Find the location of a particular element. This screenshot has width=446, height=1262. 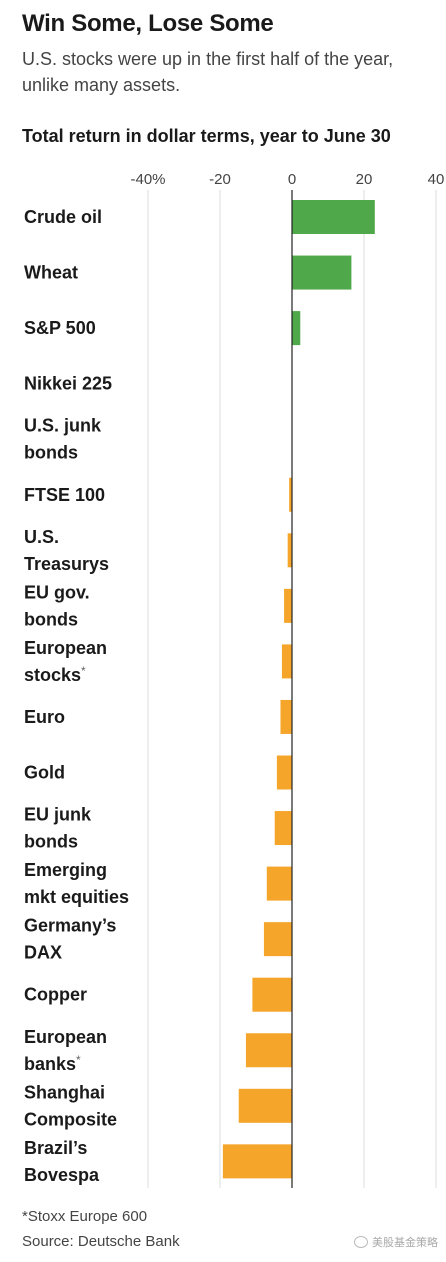

footnote: *Stoxx Europe 600 is located at coordinates (85, 1216).